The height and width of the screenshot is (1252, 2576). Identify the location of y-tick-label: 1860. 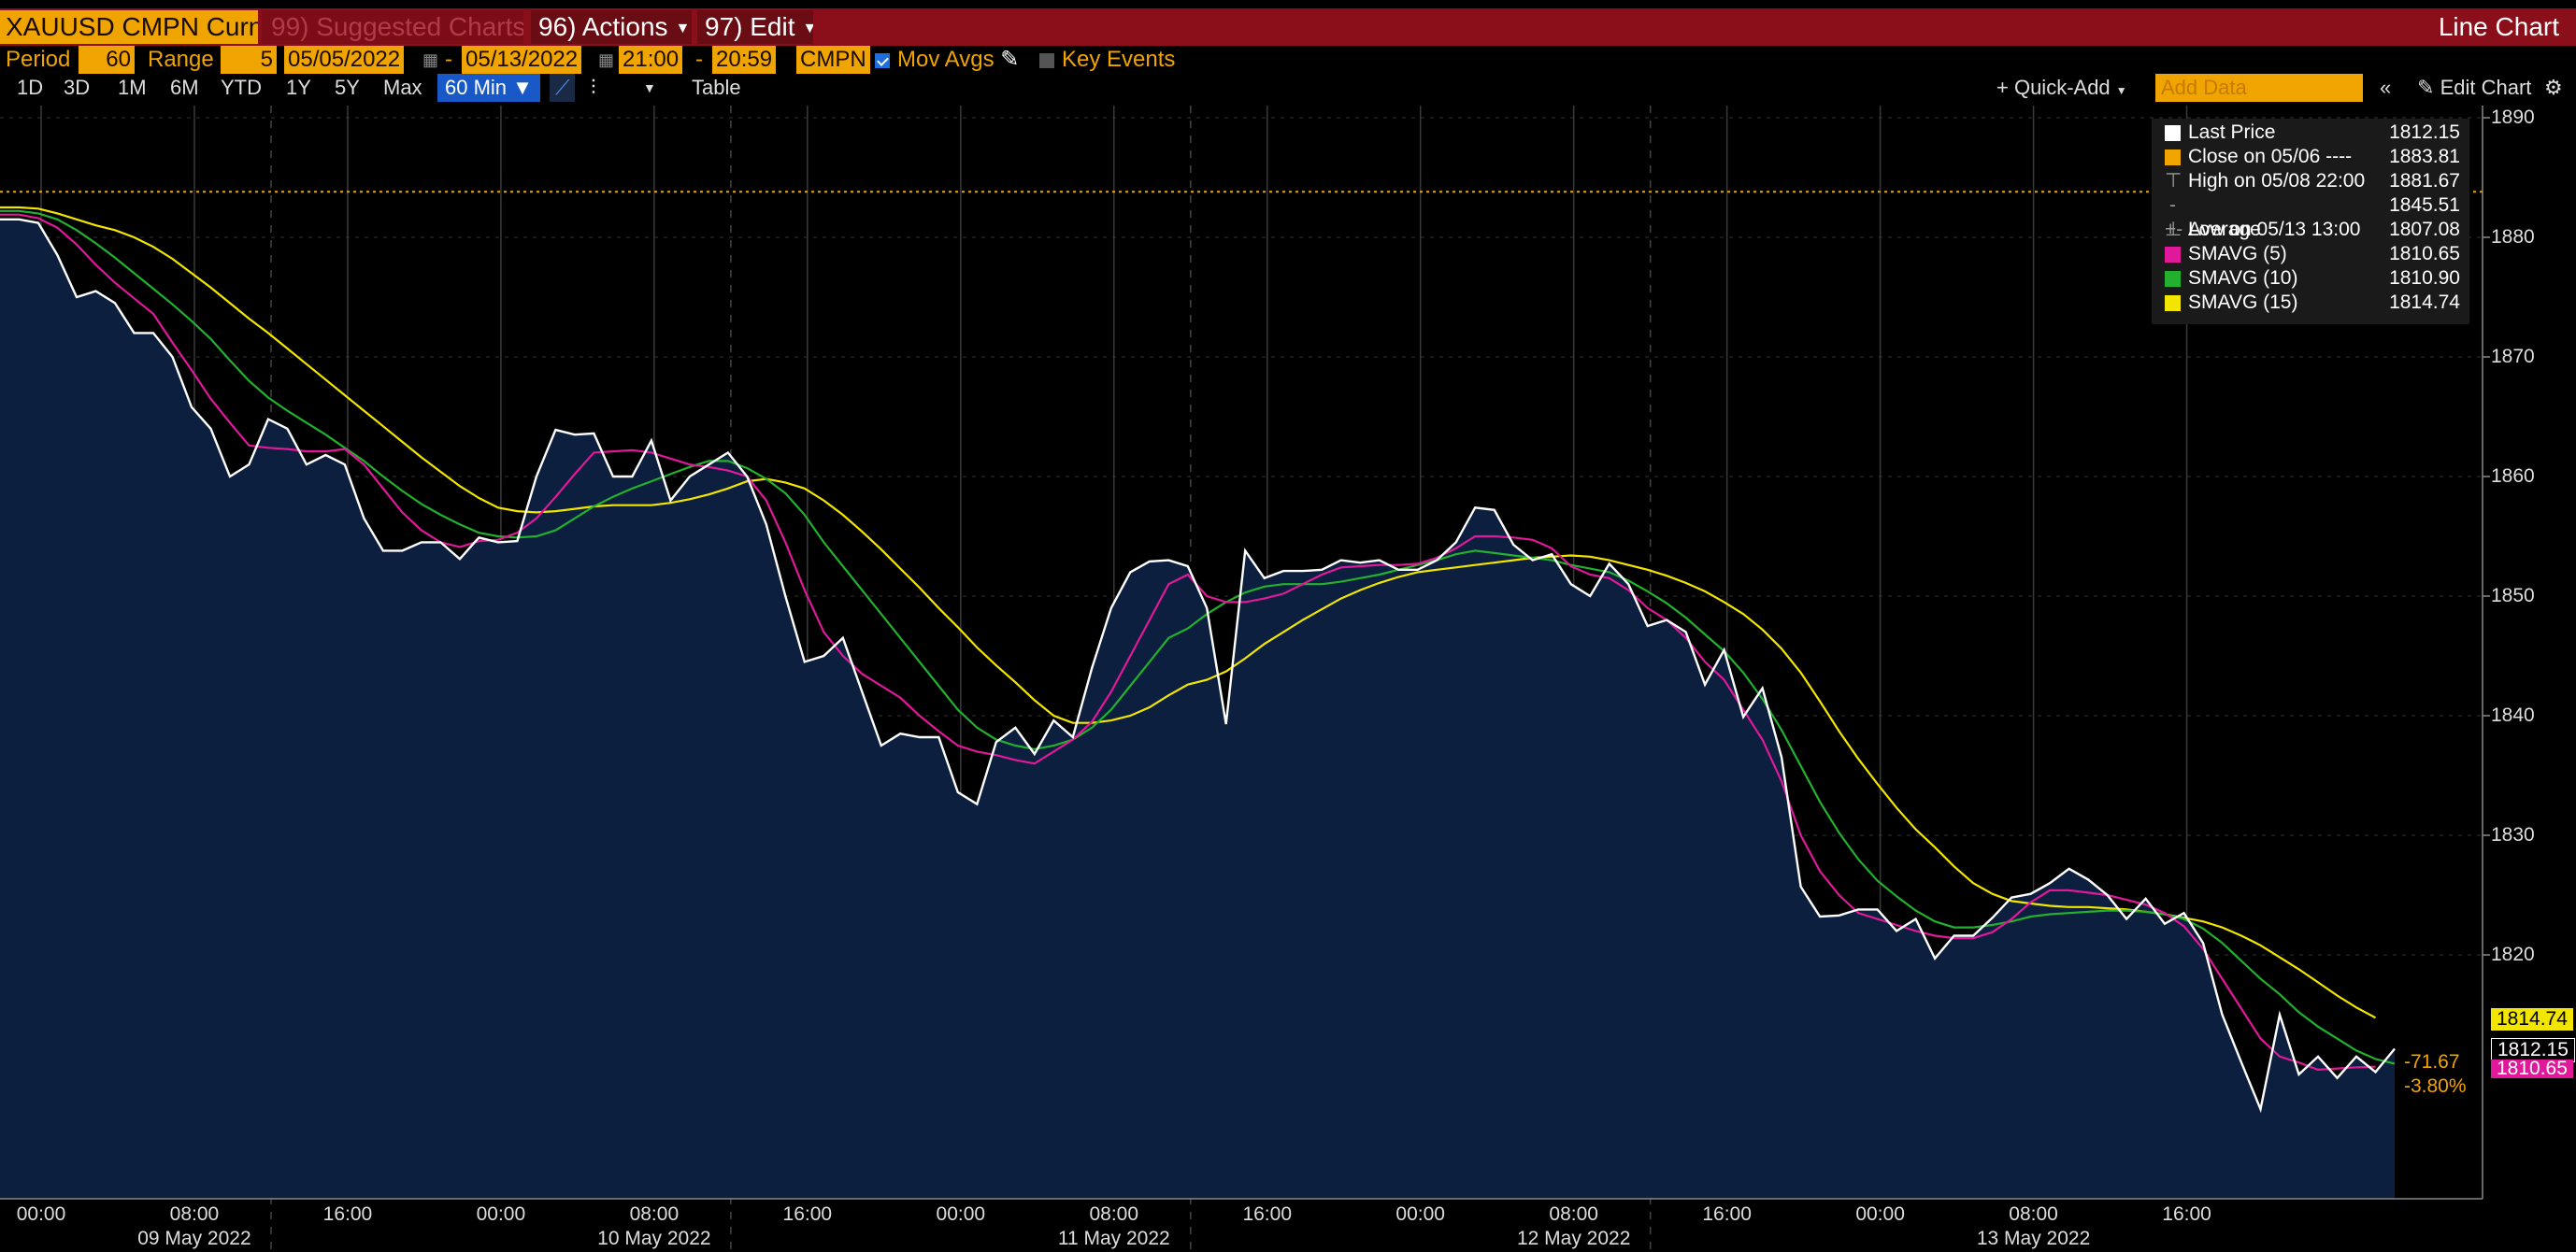
(2513, 476).